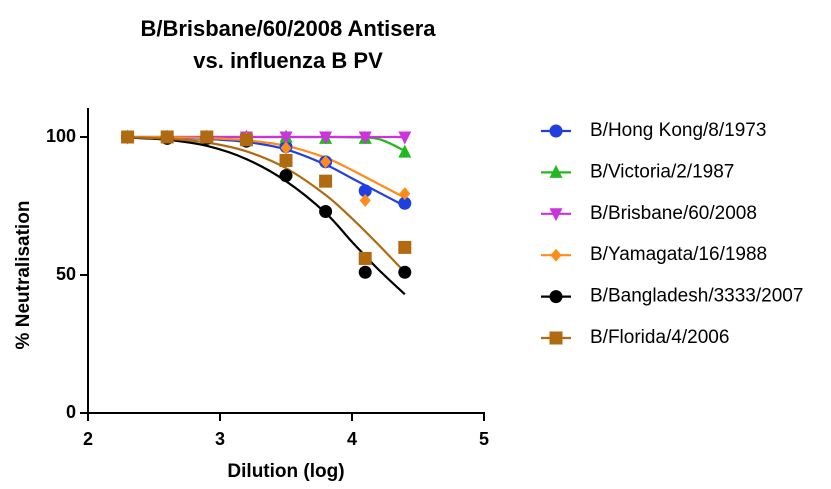 This screenshot has width=831, height=489. Describe the element at coordinates (285, 471) in the screenshot. I see `x-axis-title: Dilution (log)` at that location.